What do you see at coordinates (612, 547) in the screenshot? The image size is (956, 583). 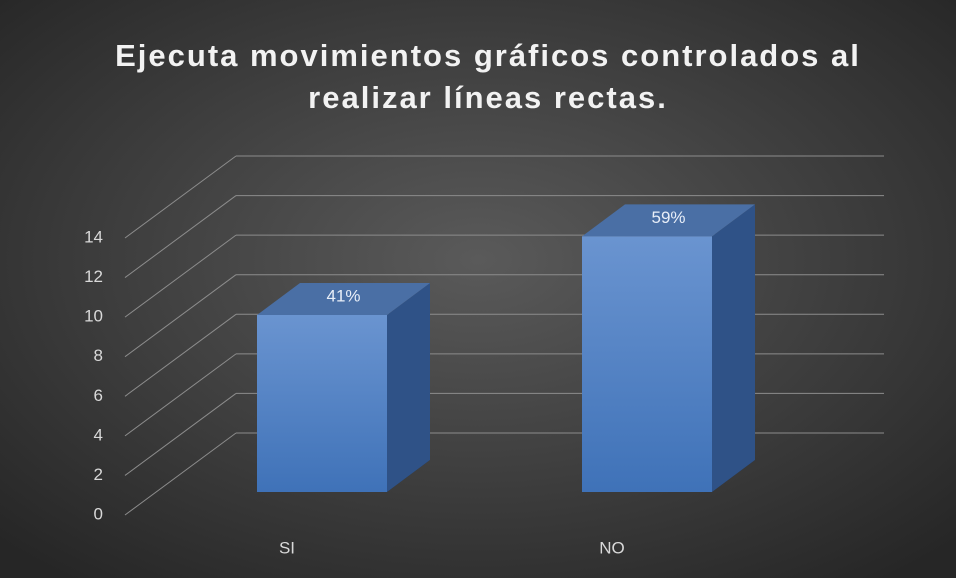 I see `x-tick-label: NO` at bounding box center [612, 547].